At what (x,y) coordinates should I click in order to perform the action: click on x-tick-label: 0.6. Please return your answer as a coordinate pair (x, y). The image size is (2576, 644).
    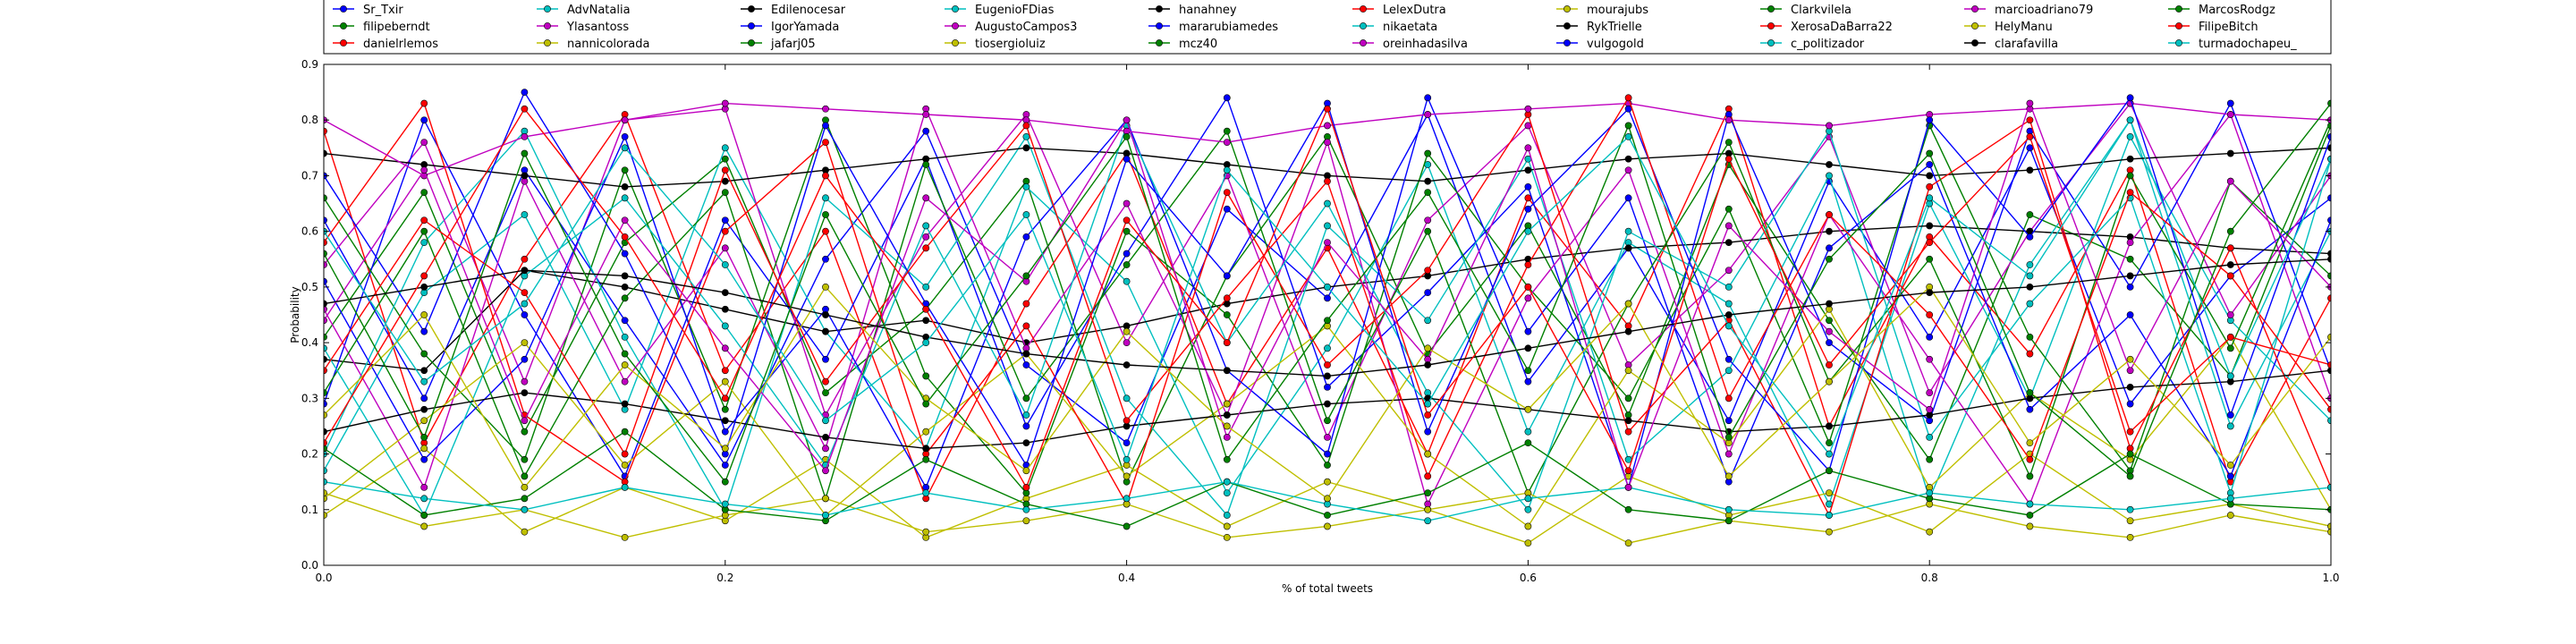
    Looking at the image, I should click on (1528, 578).